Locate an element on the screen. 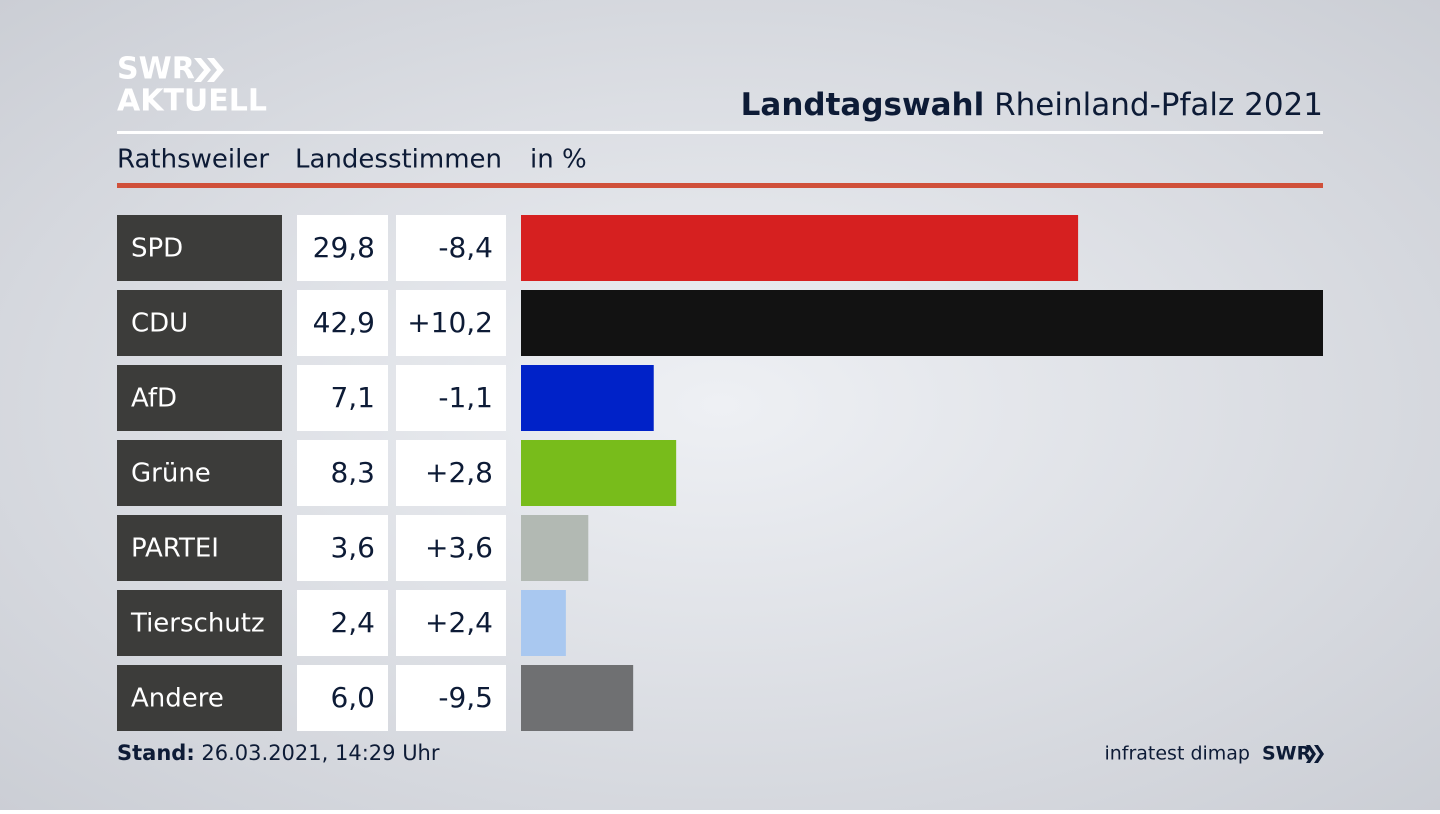  value-label: 2,4 is located at coordinates (352, 622).